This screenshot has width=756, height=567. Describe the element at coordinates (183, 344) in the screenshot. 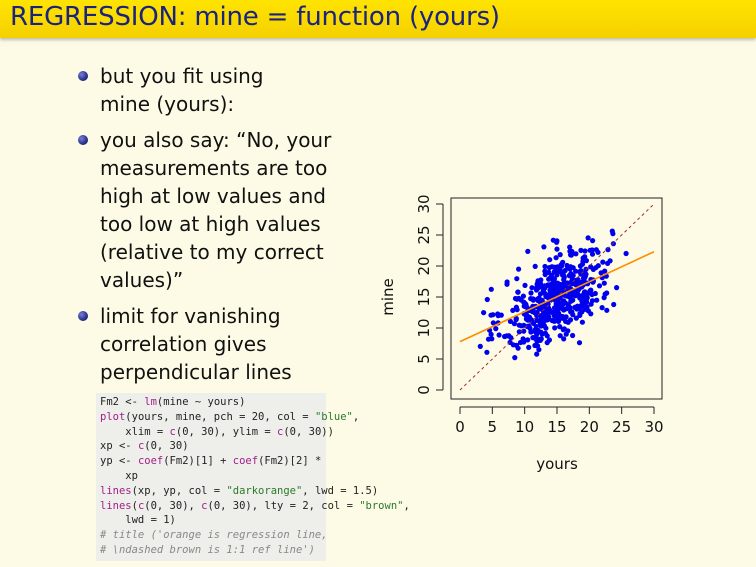

I see `bullet-line: correlation gives` at that location.